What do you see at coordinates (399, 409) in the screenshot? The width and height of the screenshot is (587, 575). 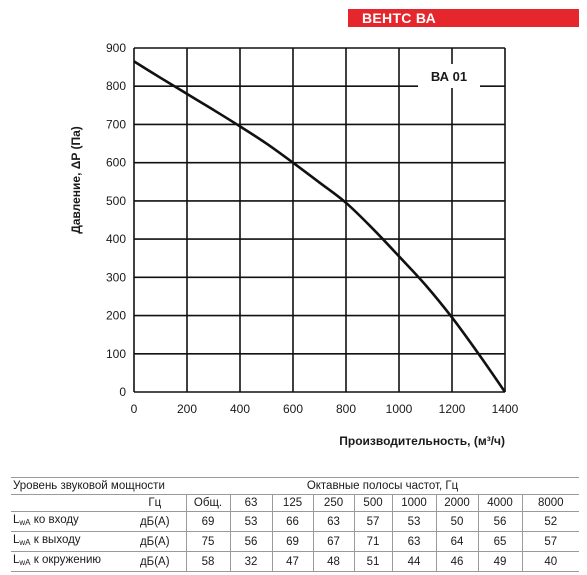 I see `x-tick-label: 1000` at bounding box center [399, 409].